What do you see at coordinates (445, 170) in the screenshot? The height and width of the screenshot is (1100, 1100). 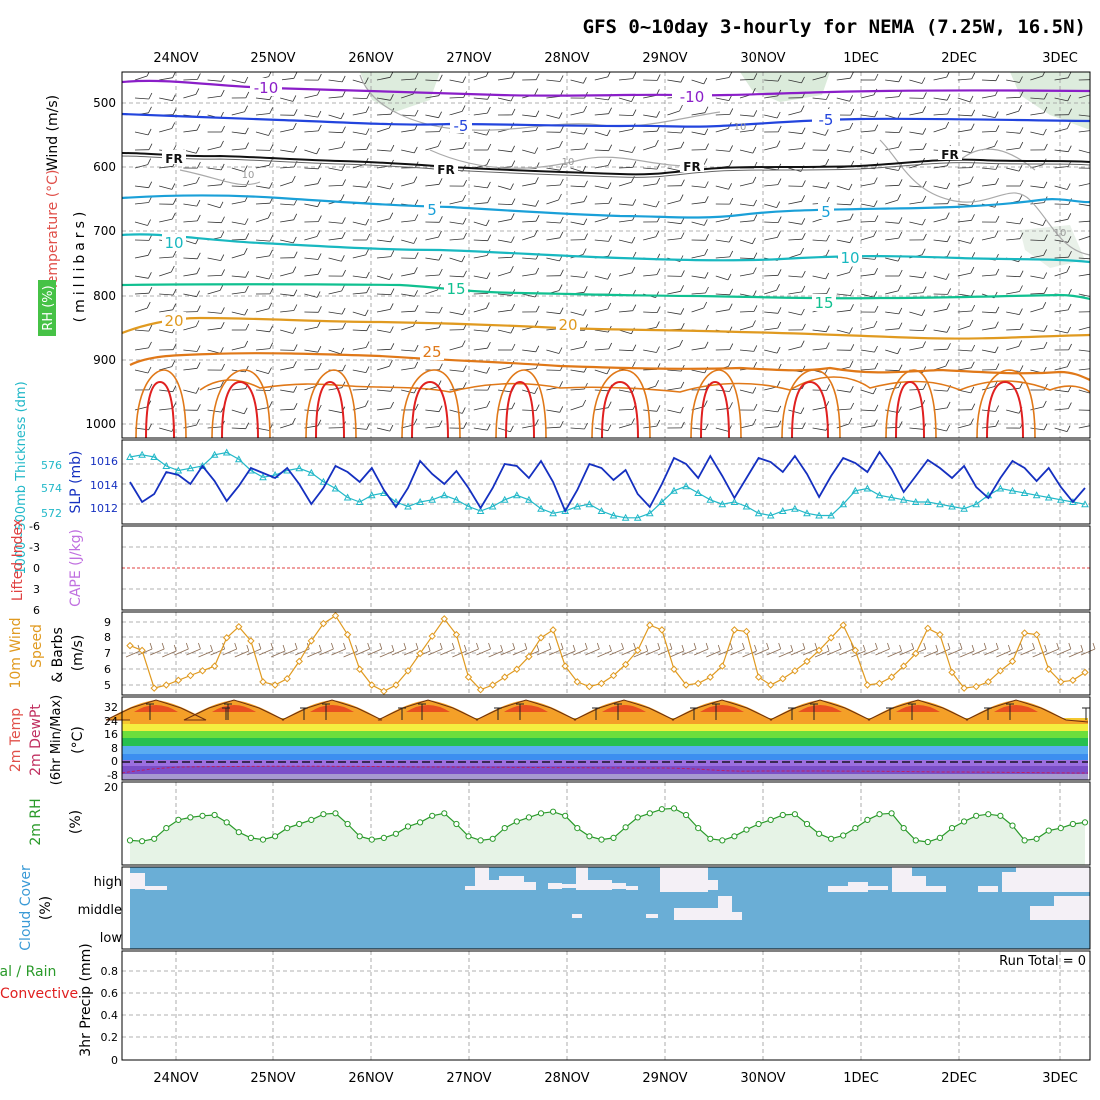 I see `label-fr-b: FR` at bounding box center [445, 170].